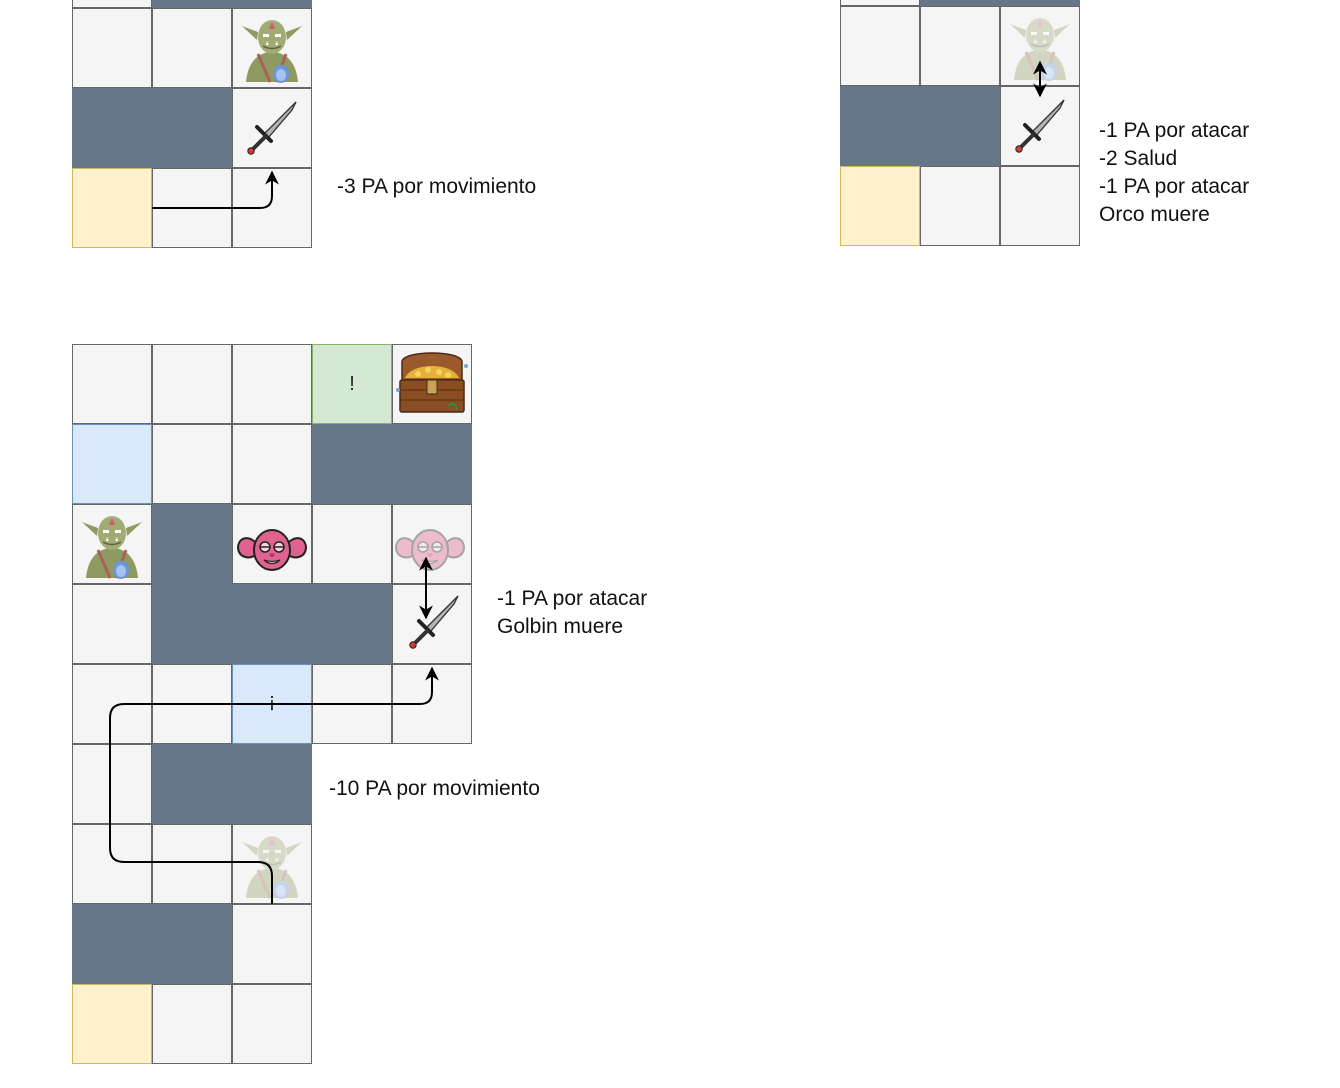 The image size is (1340, 1088). I want to click on attack-note-line-2: Golbin muere, so click(560, 626).